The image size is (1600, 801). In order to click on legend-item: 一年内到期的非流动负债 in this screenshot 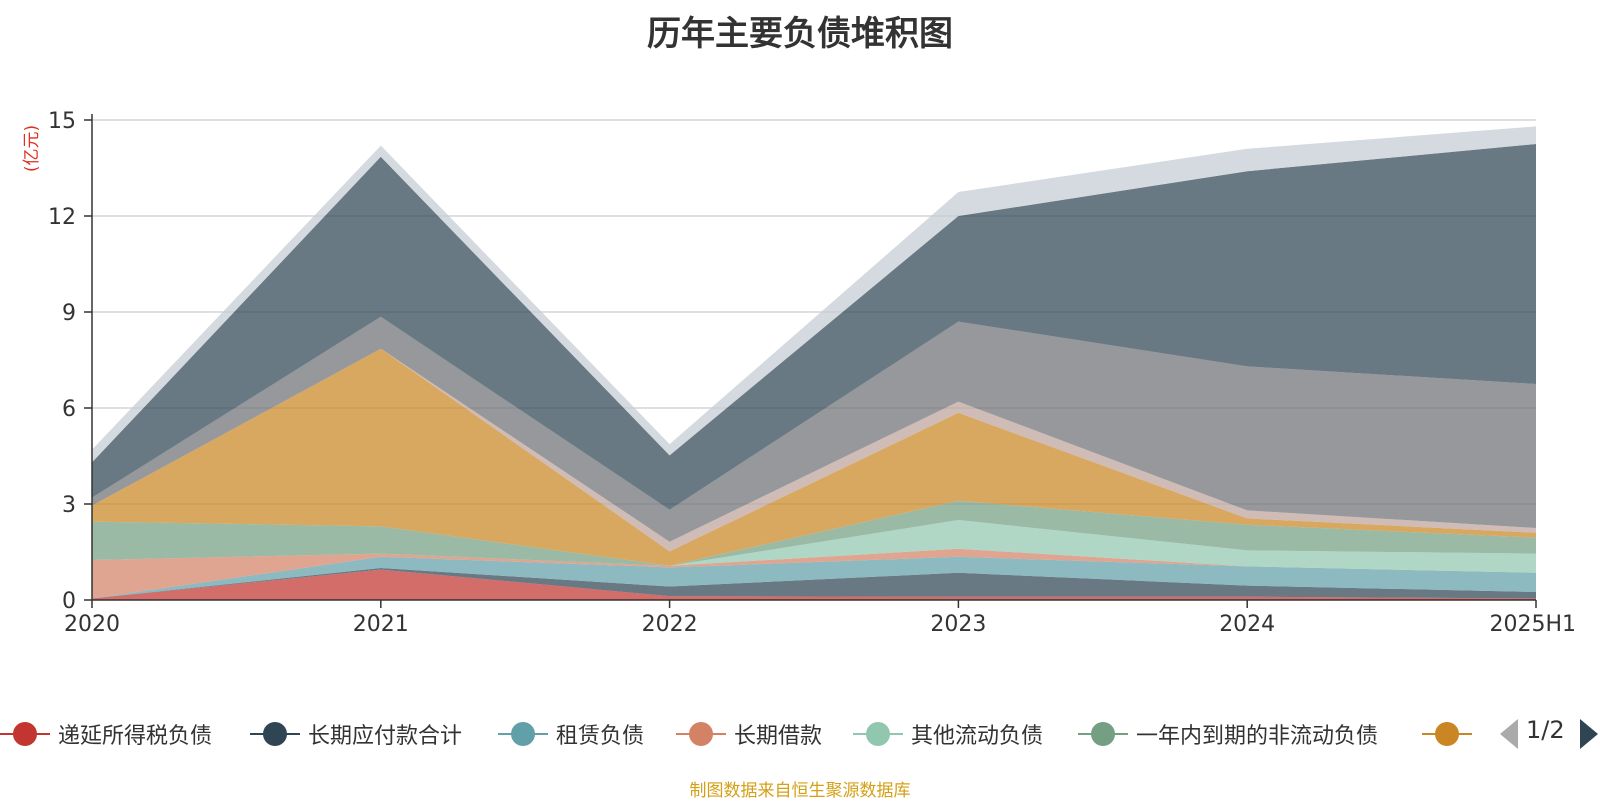, I will do `click(1228, 734)`.